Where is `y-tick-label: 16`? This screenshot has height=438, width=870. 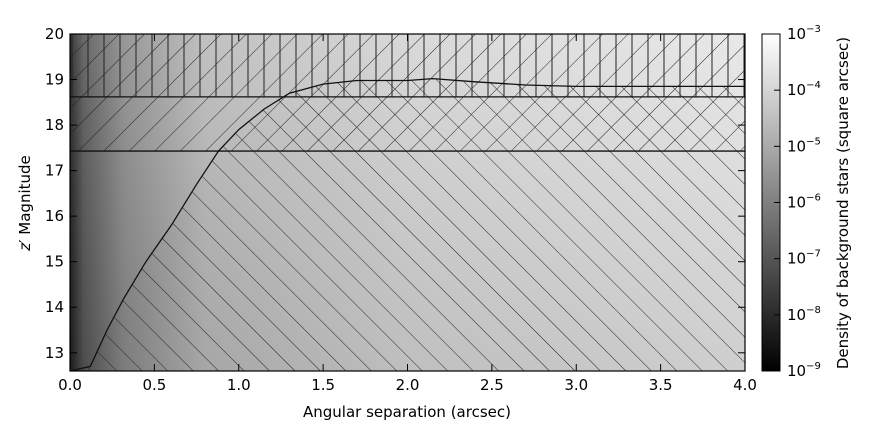 y-tick-label: 16 is located at coordinates (54, 216).